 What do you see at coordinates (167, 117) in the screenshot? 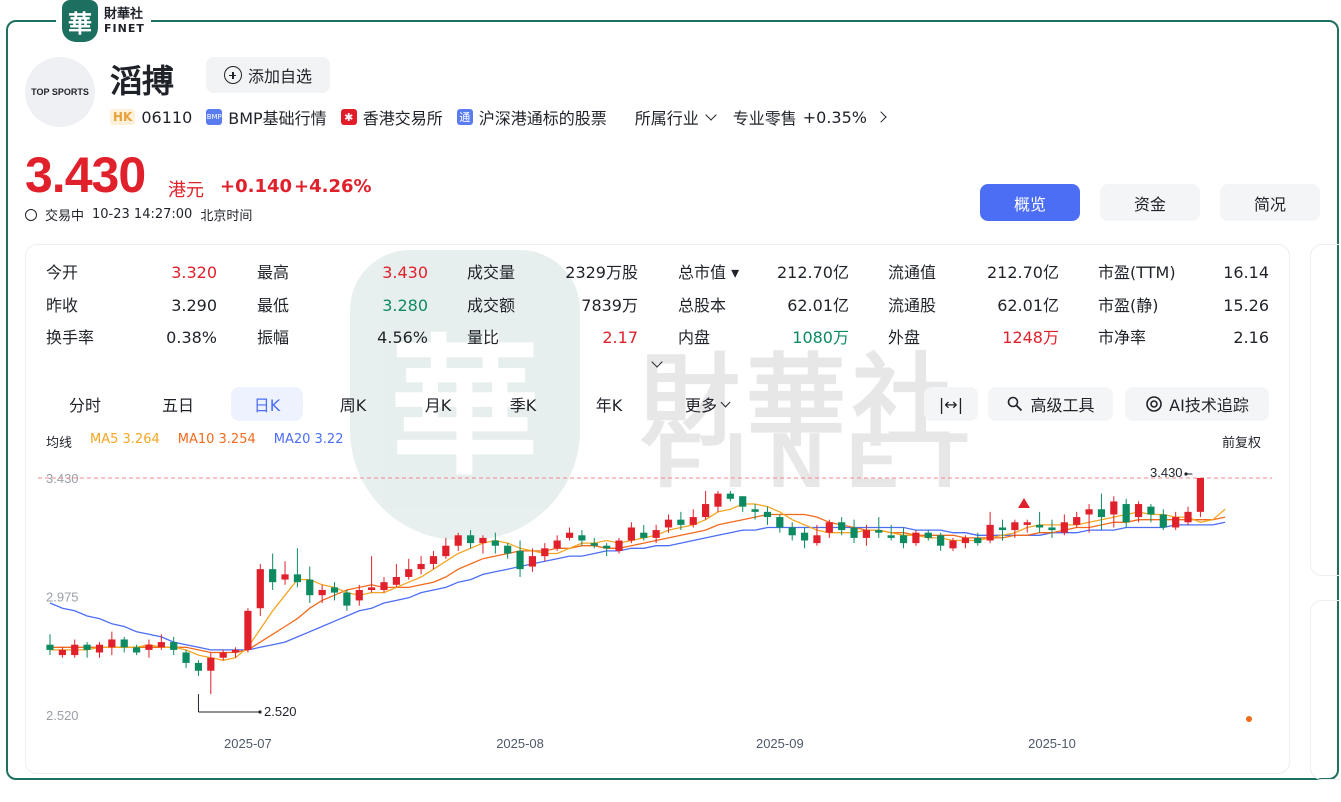
I see `stock-code-value: 06110` at bounding box center [167, 117].